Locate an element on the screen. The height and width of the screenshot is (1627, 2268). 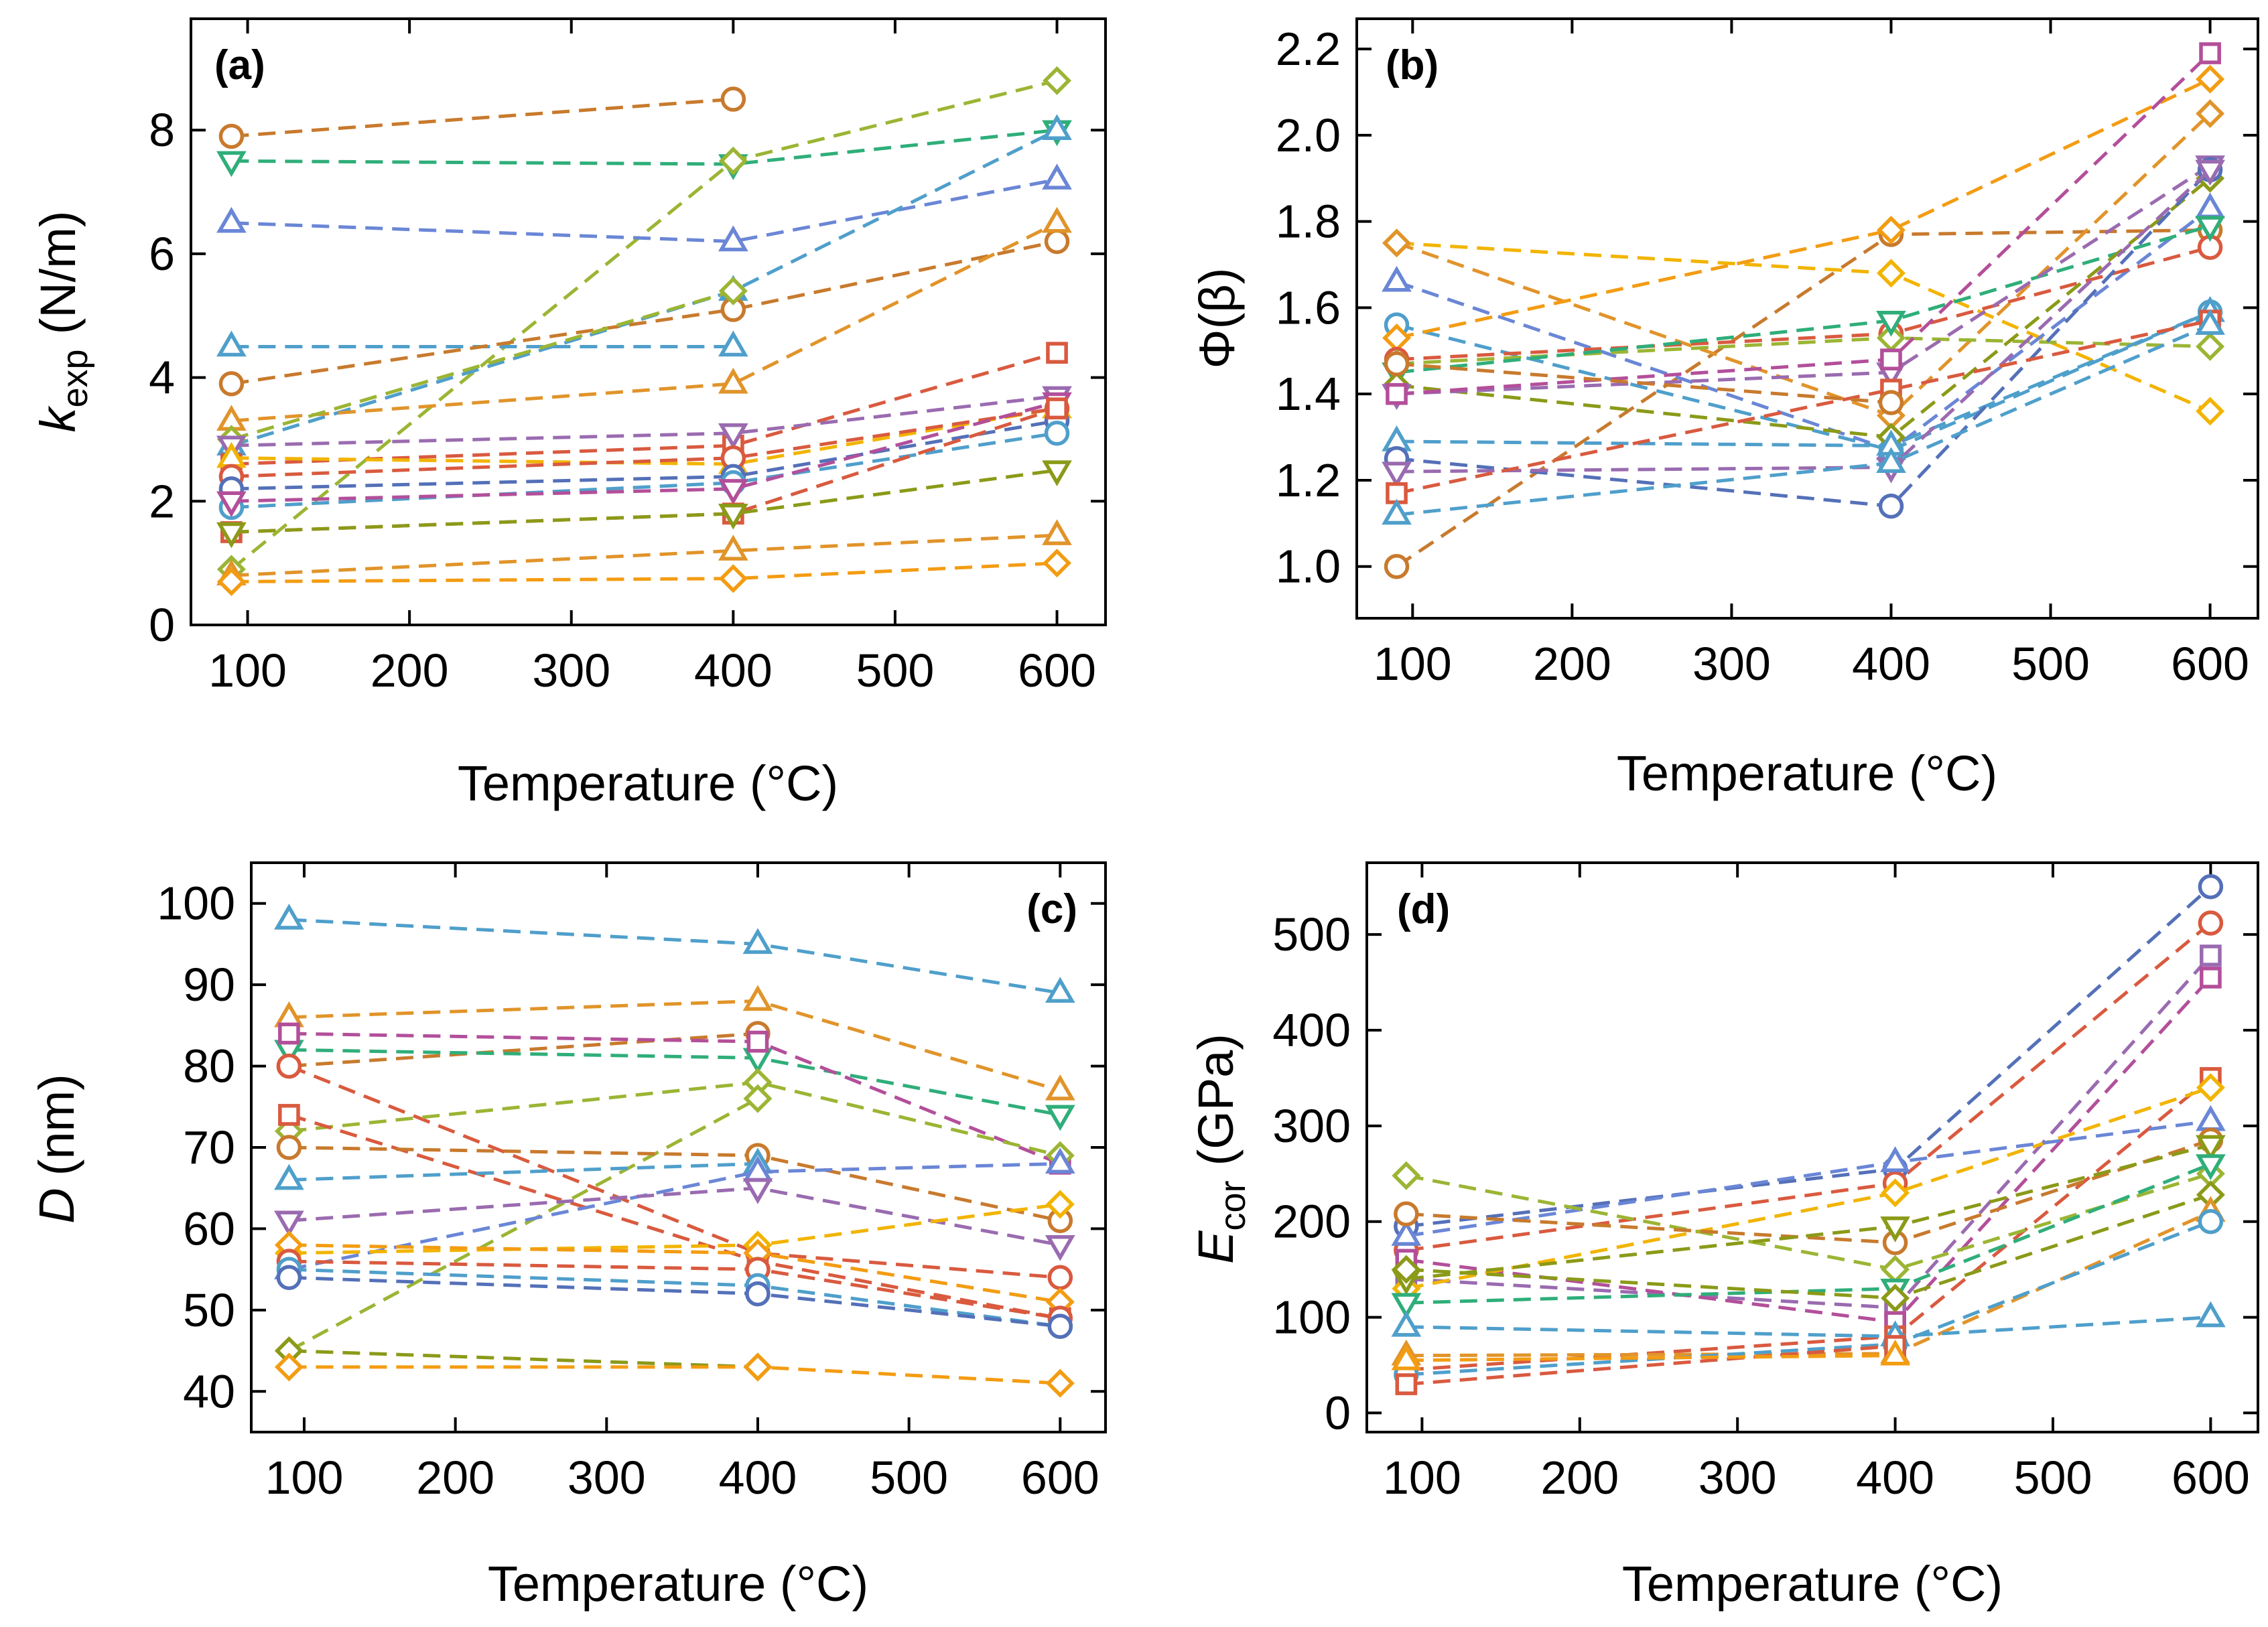
panel-c-ylabel-main: D is located at coordinates (56, 1205).